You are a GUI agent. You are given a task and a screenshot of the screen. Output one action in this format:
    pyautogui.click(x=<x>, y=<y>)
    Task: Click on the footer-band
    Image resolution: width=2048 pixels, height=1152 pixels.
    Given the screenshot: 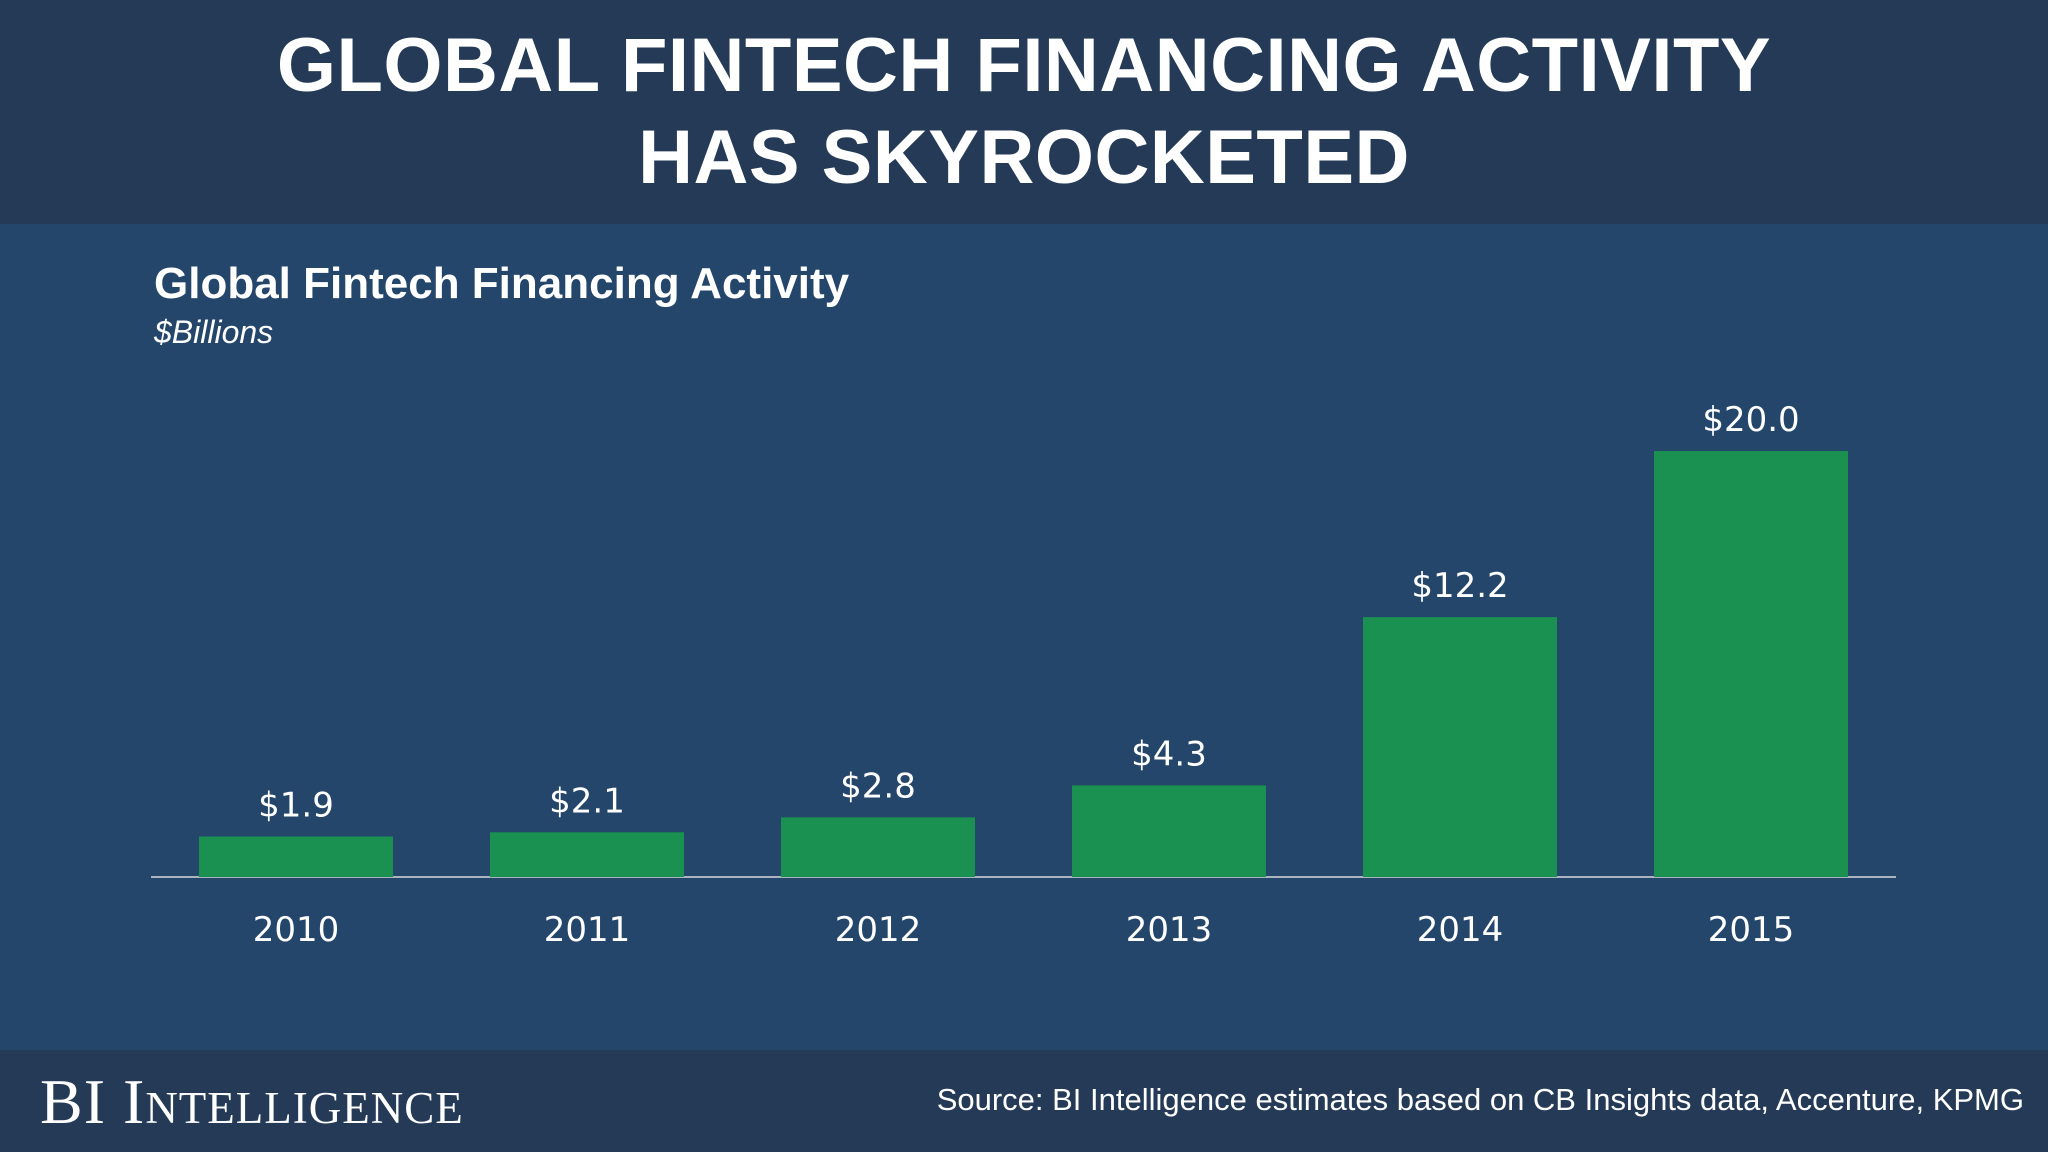 What is the action you would take?
    pyautogui.click(x=1024, y=1101)
    